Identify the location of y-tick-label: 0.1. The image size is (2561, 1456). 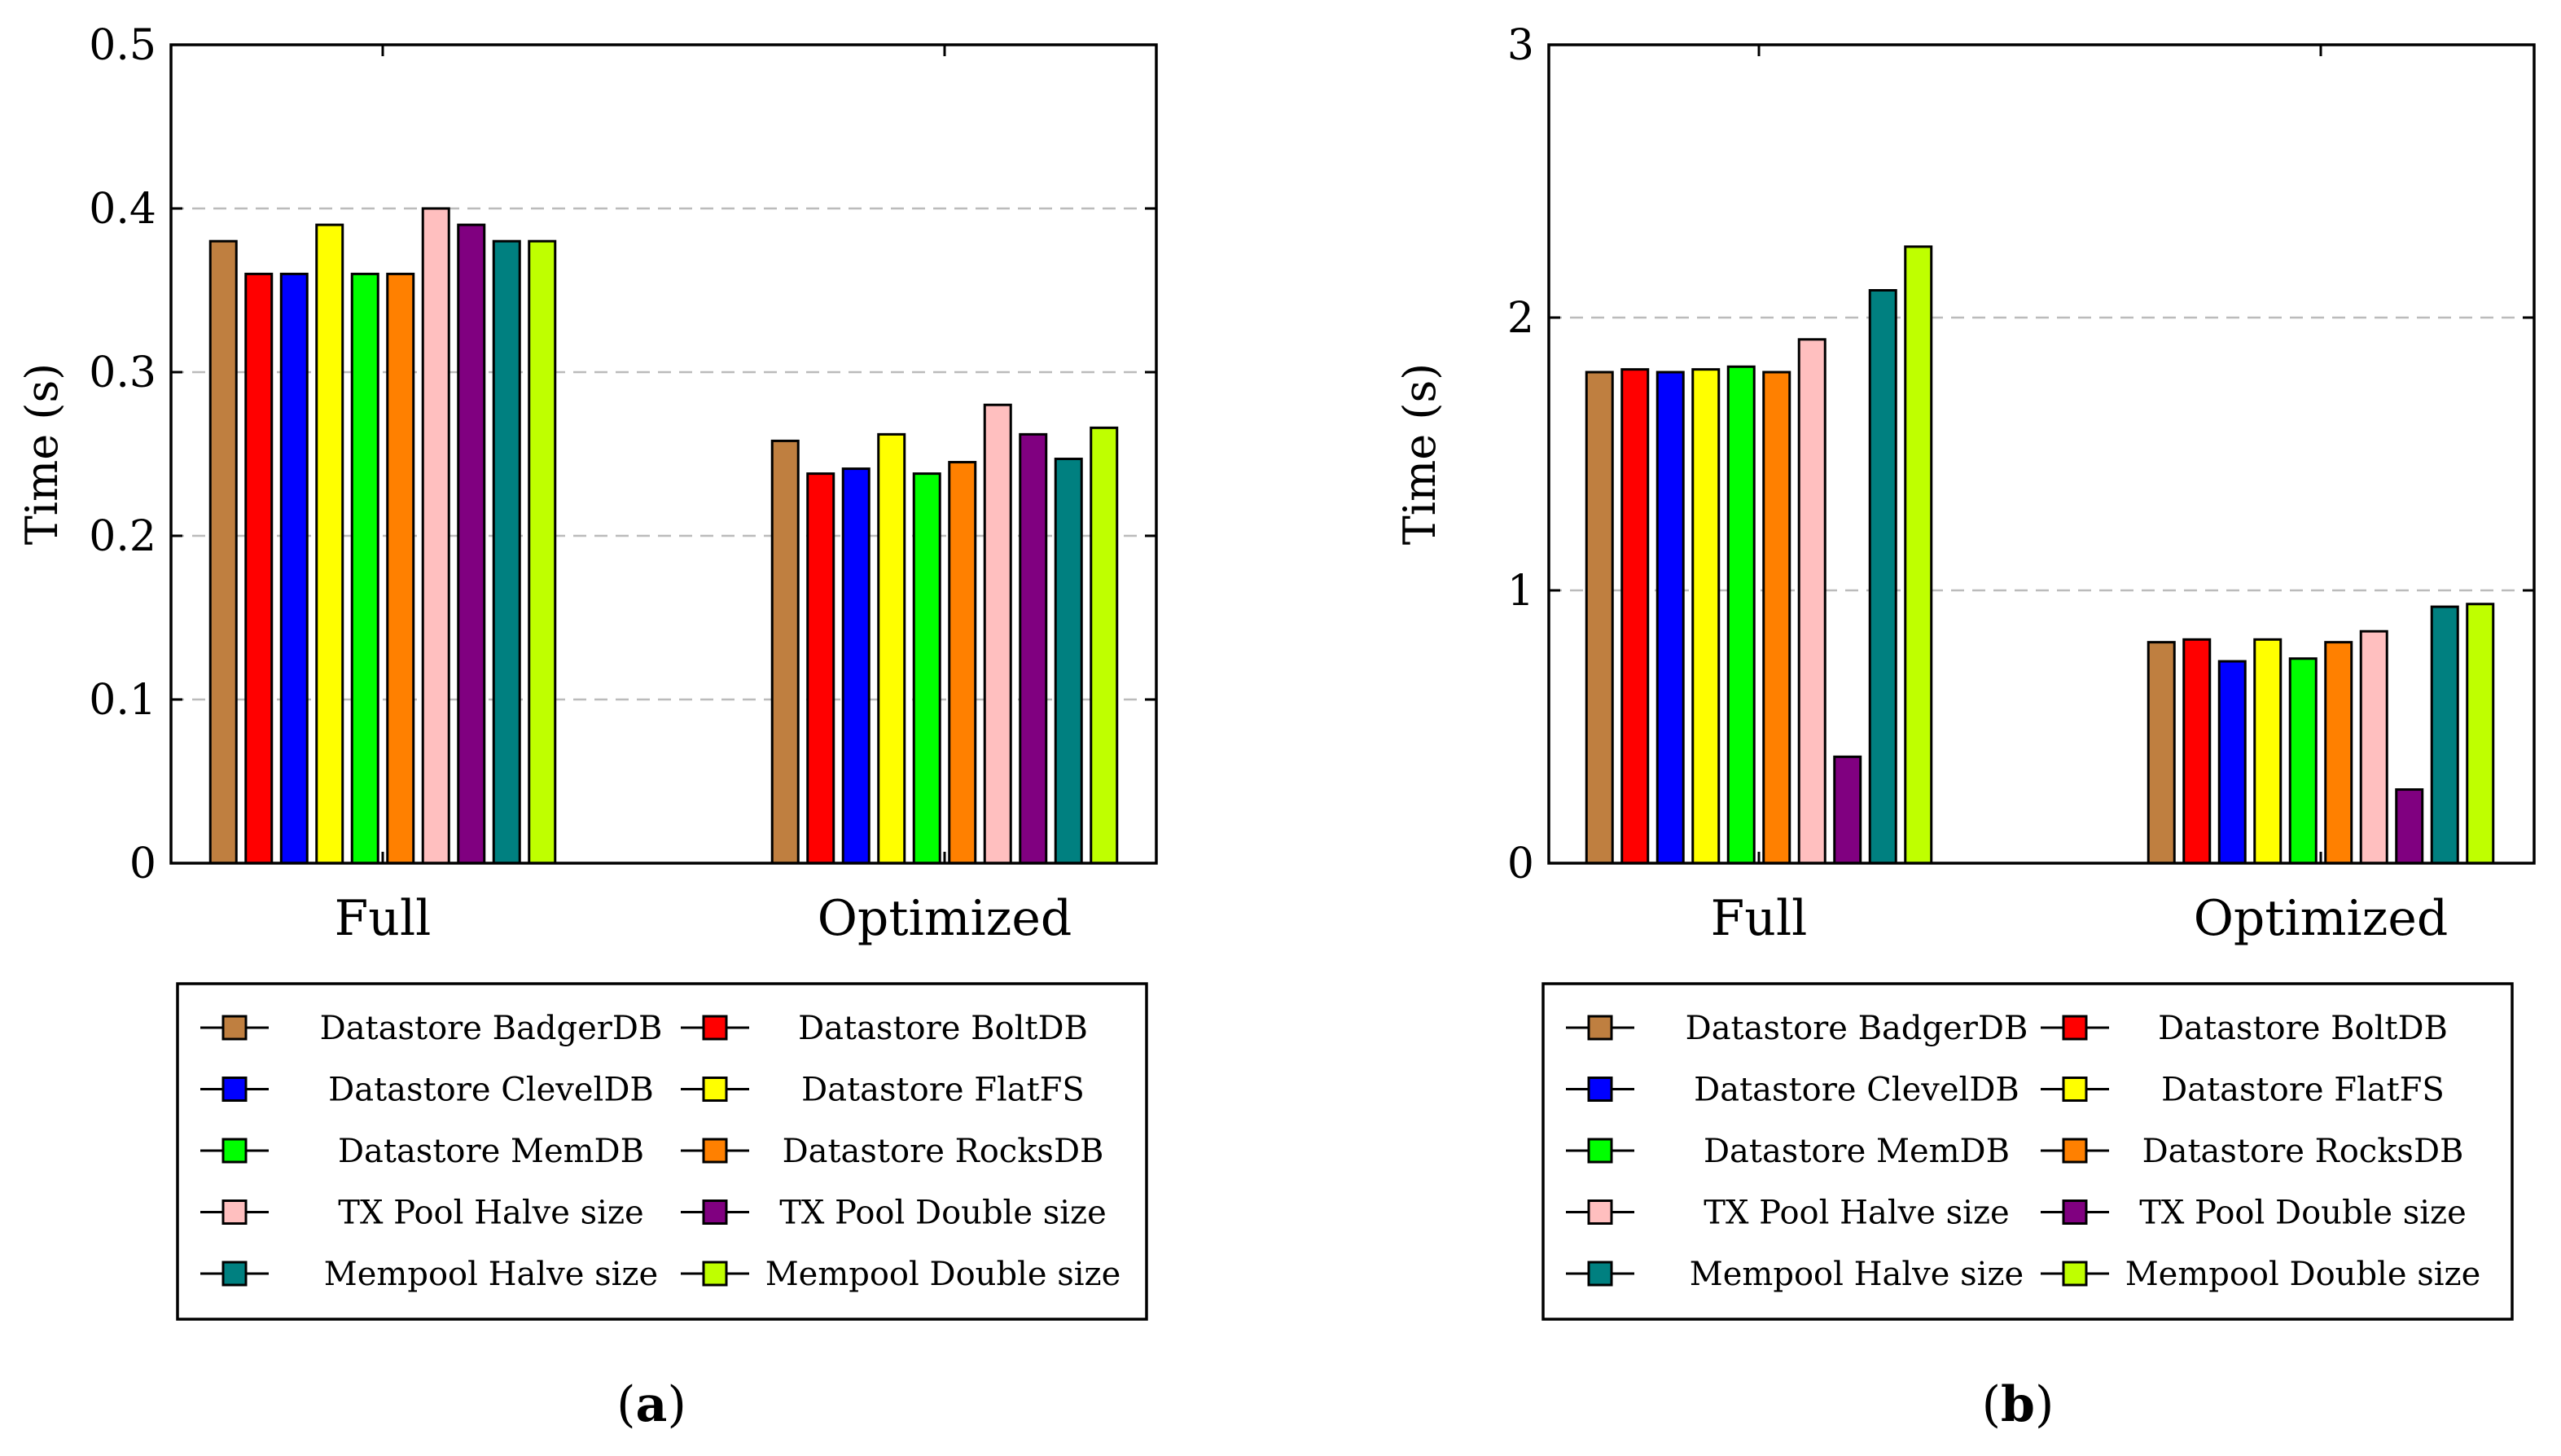
(122, 700).